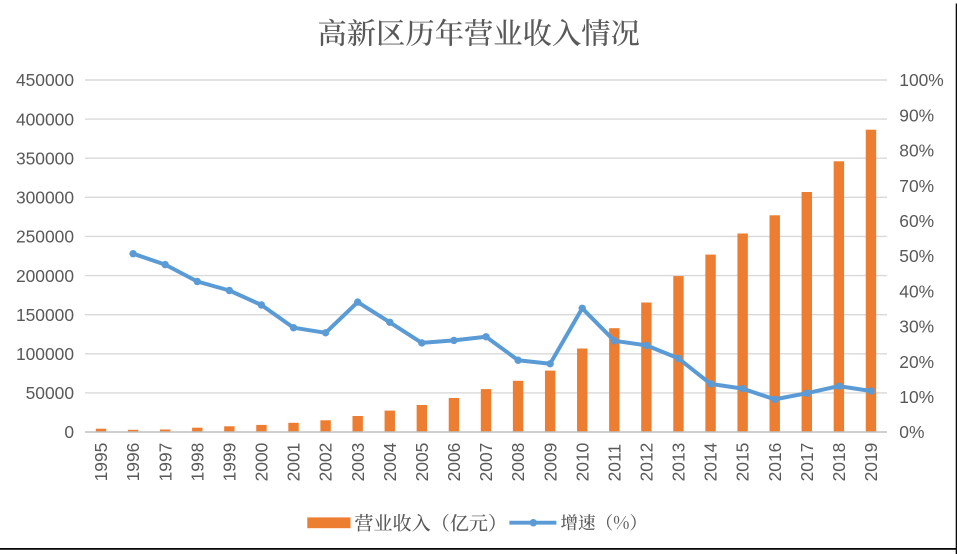 This screenshot has width=957, height=554. What do you see at coordinates (358, 462) in the screenshot?
I see `svg-text: 2003` at bounding box center [358, 462].